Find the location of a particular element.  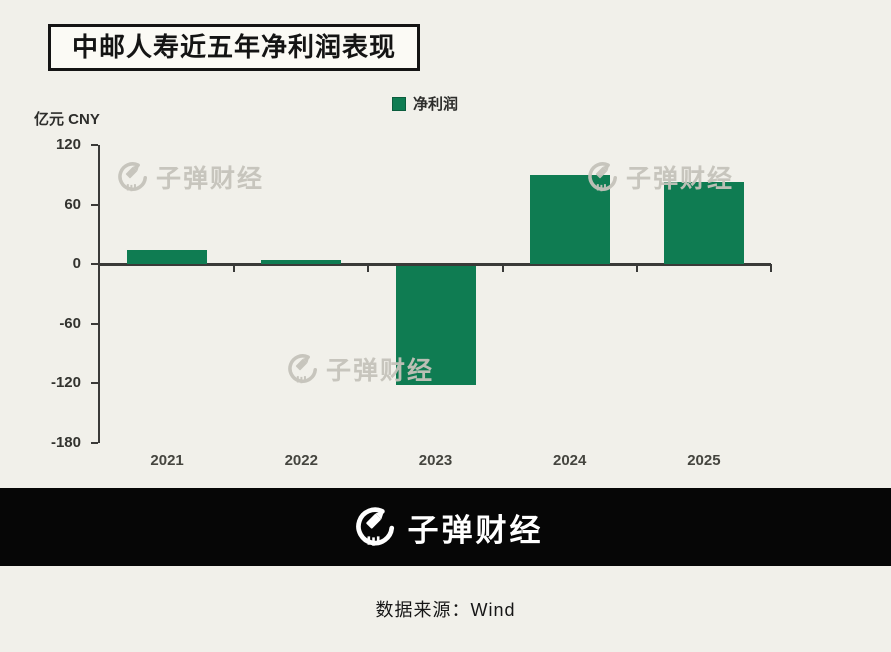

chart-title-text: 中邮人寿近五年净利润表现 is located at coordinates (234, 47).